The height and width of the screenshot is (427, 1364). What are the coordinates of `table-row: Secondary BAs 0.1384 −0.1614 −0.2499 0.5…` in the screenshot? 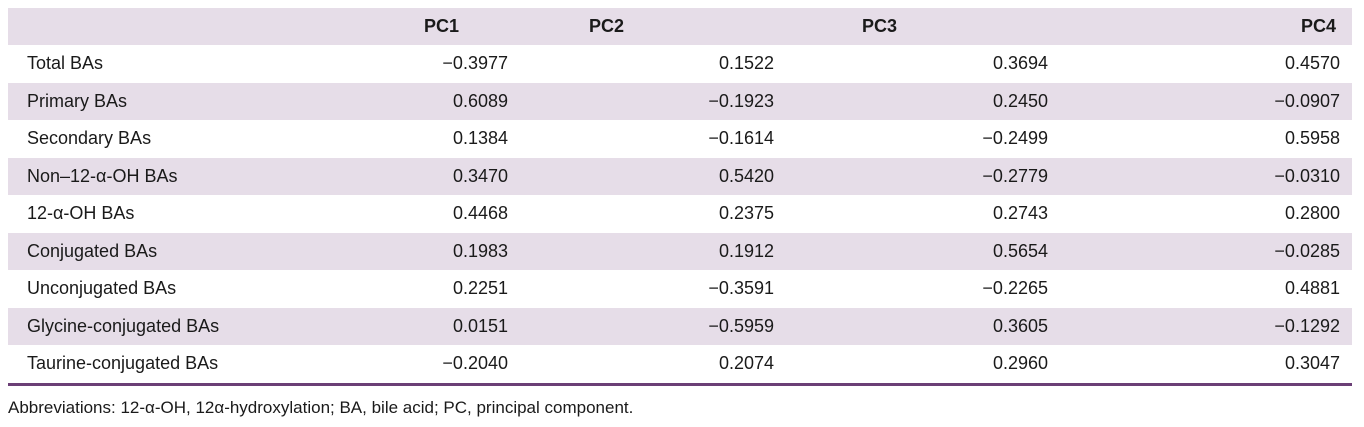 It's located at (680, 139).